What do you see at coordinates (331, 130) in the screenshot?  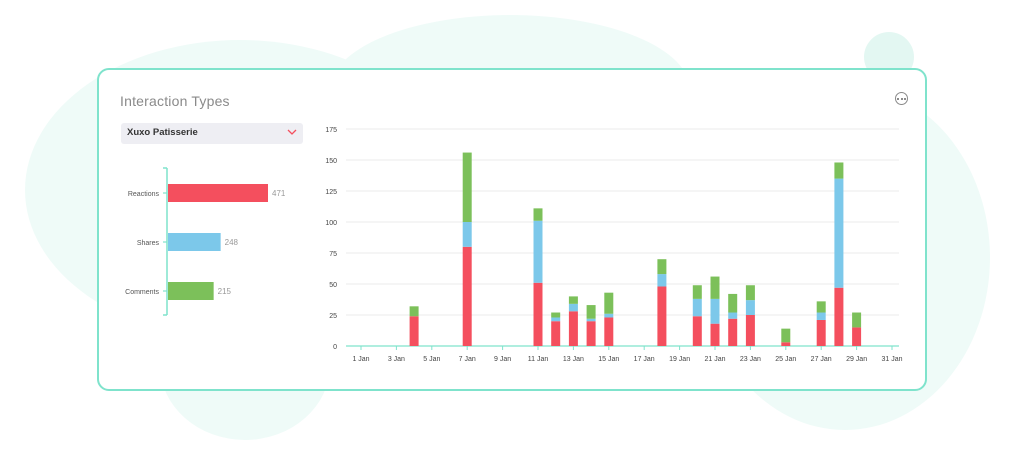 I see `vchart-y-tick-label: 175` at bounding box center [331, 130].